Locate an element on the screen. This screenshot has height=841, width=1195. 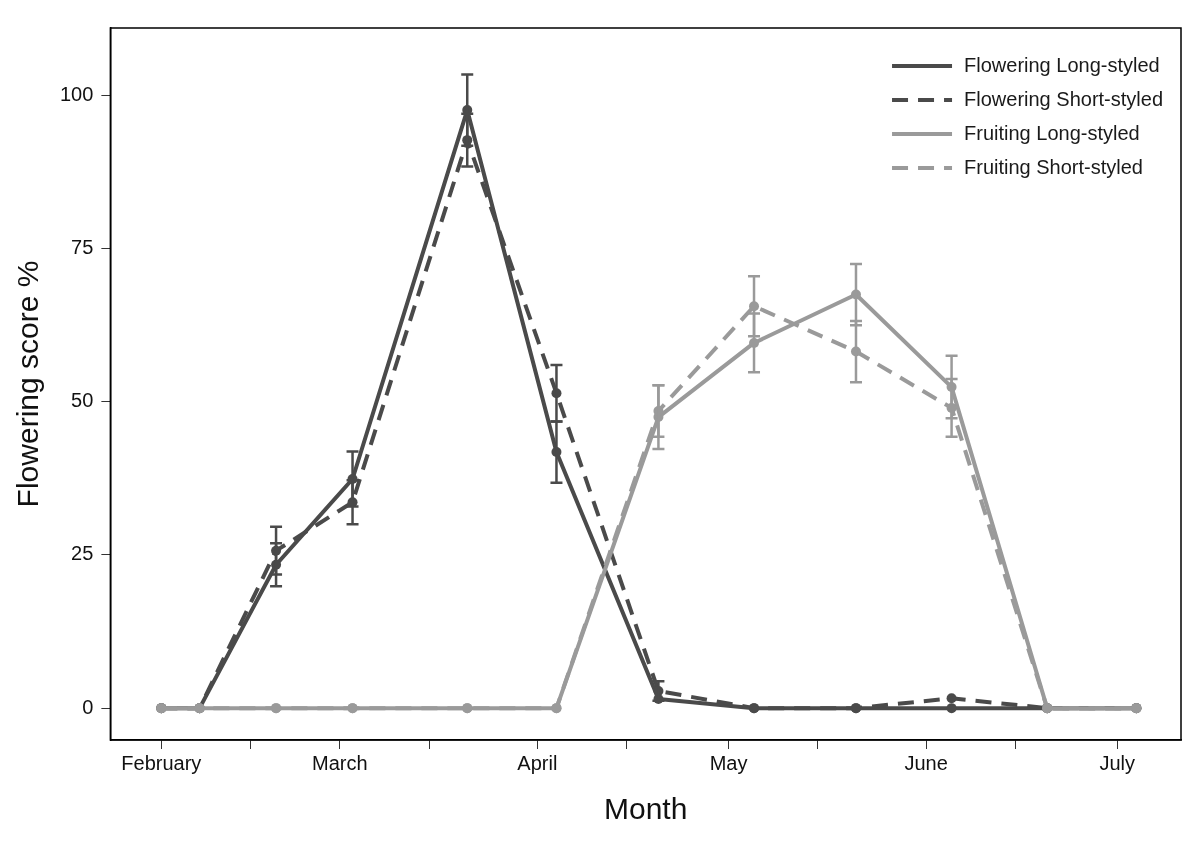
x-tick-label: April is located at coordinates (537, 762).